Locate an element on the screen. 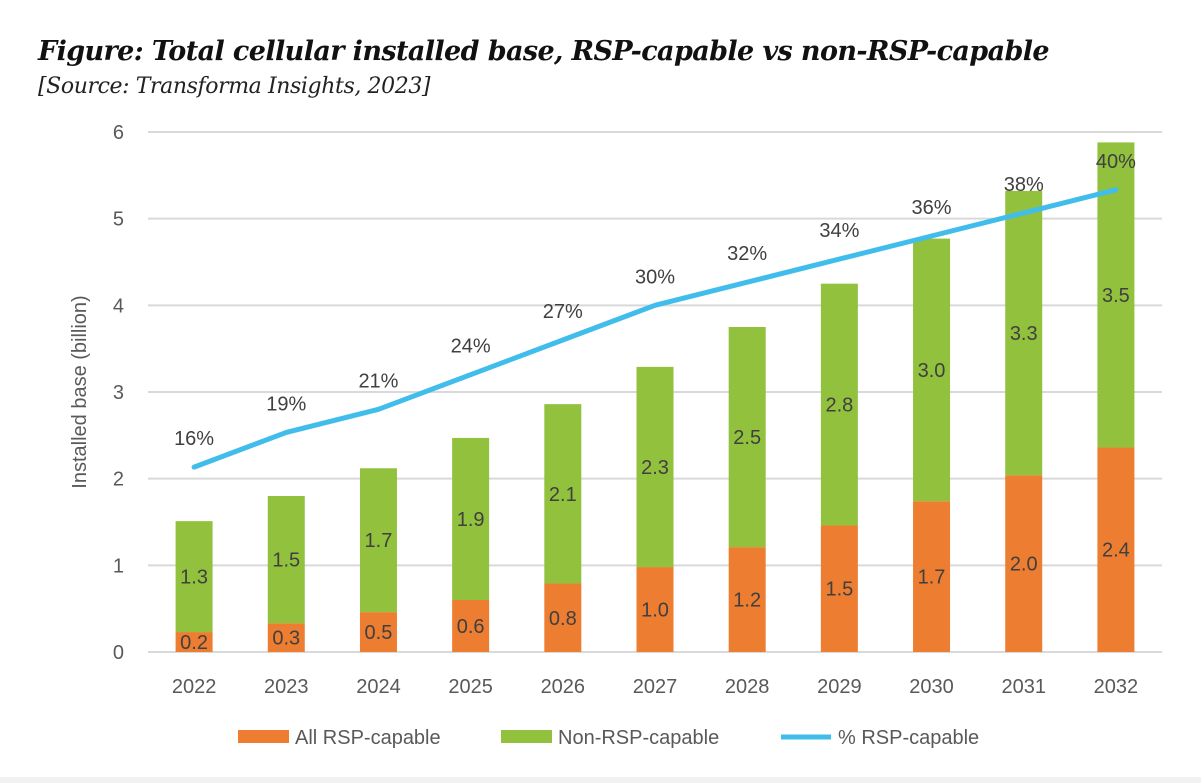 This screenshot has height=783, width=1201. bar-data-label: 3.3 is located at coordinates (1024, 334).